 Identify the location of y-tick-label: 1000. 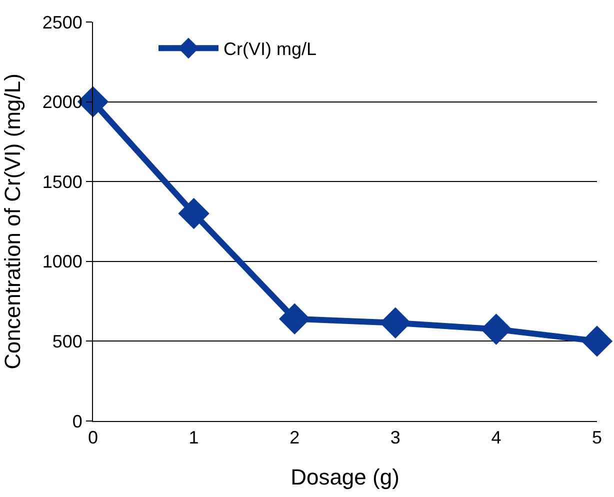
(62, 262).